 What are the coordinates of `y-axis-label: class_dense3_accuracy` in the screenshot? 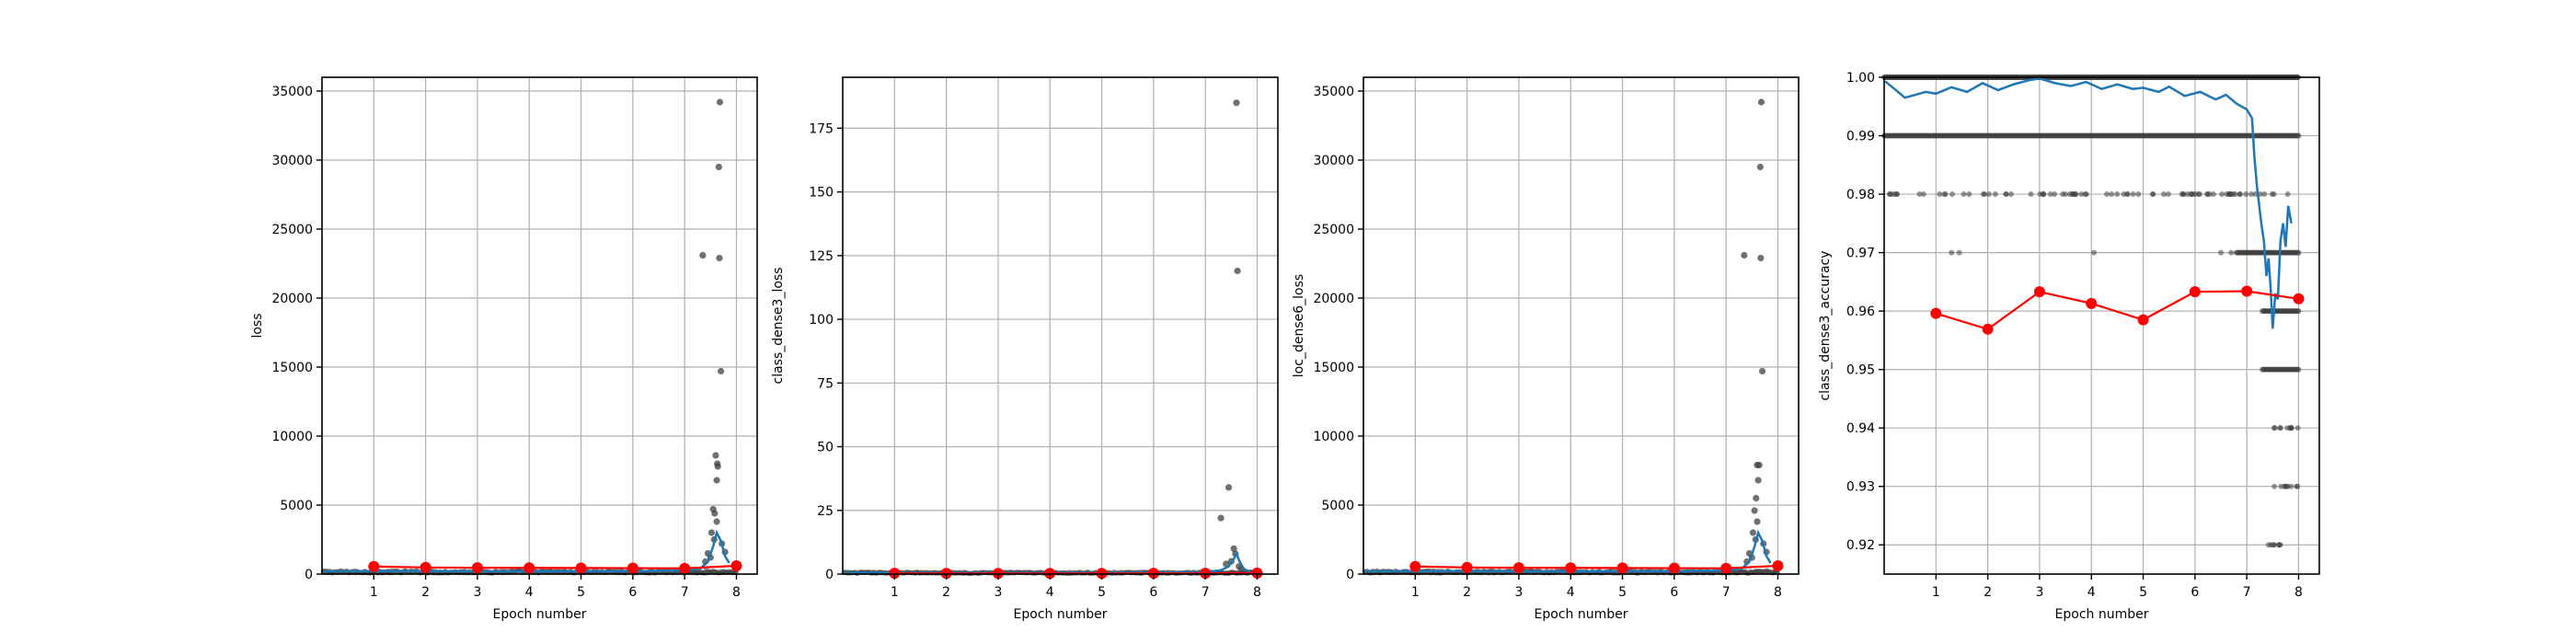 It's located at (1825, 325).